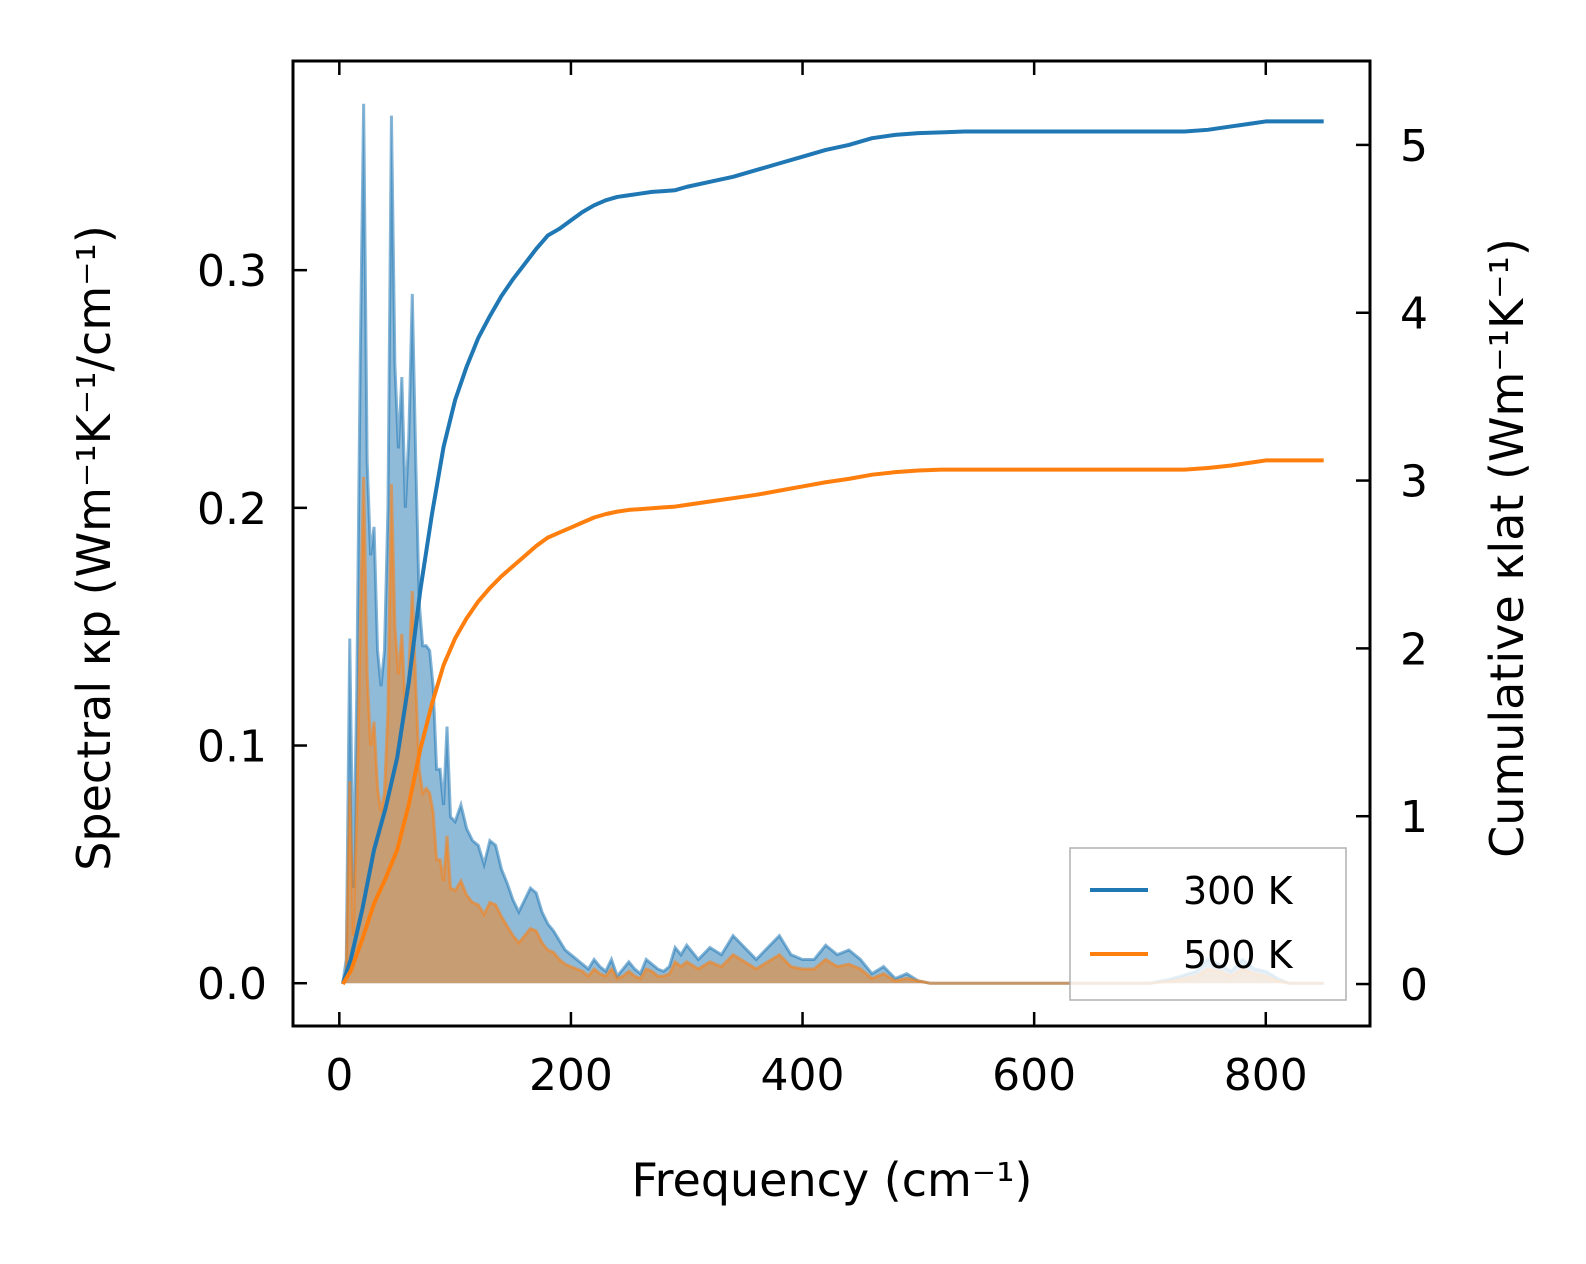 Image resolution: width=1586 pixels, height=1264 pixels. Describe the element at coordinates (1414, 482) in the screenshot. I see `y-tick-label-right: 3` at that location.